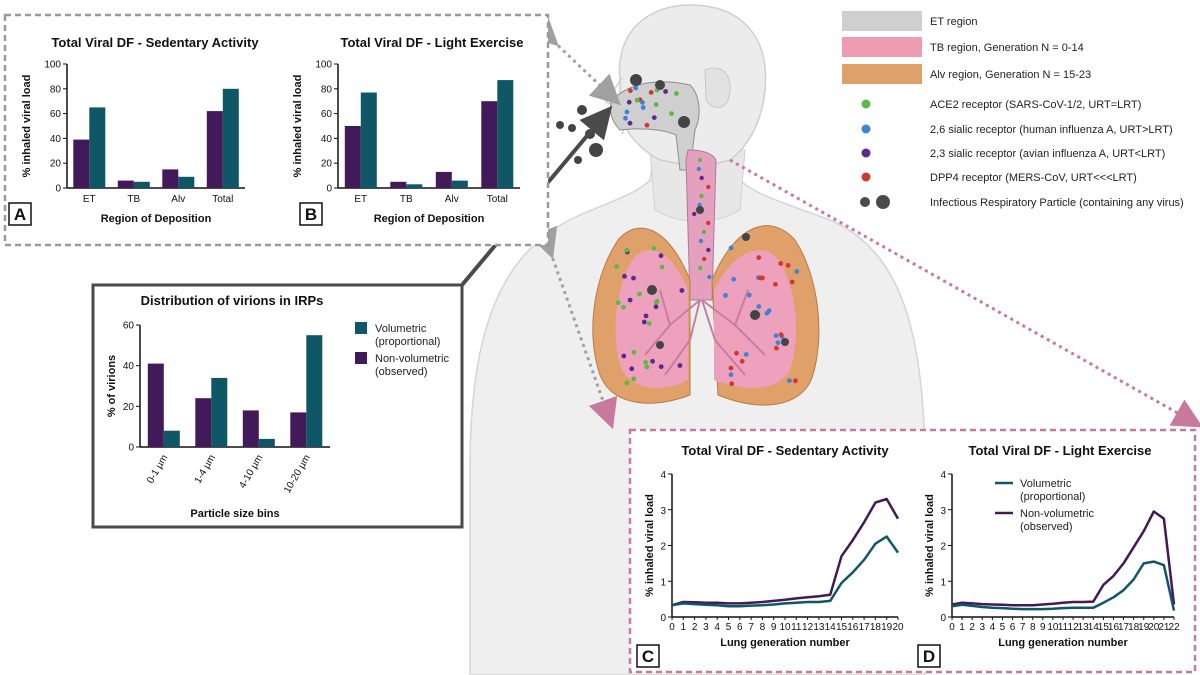 The width and height of the screenshot is (1200, 675). I want to click on chart-title: Total Viral DF - Sedentary Activity, so click(155, 42).